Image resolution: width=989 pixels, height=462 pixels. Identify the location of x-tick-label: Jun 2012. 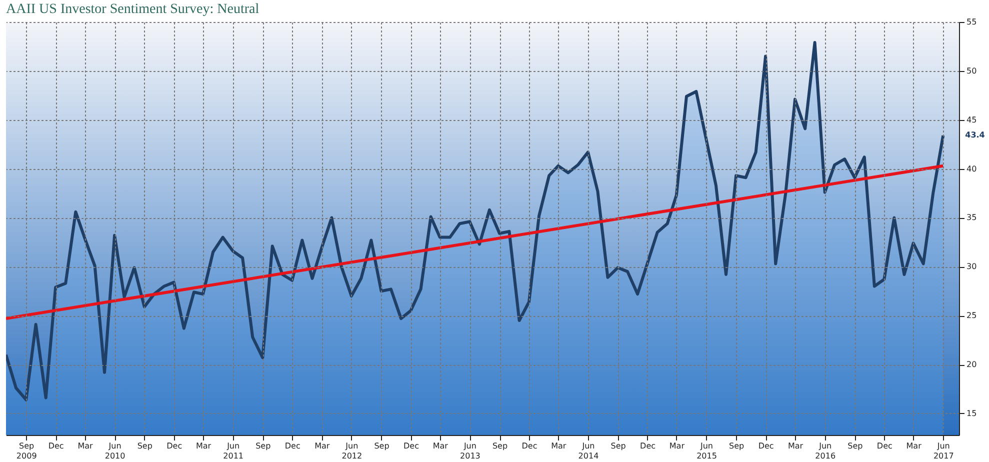
(352, 451).